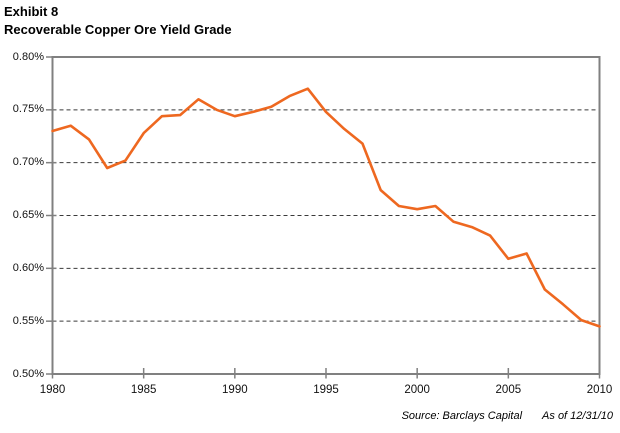 The image size is (620, 433). Describe the element at coordinates (508, 390) in the screenshot. I see `x-axis-tick-label: 2005` at that location.